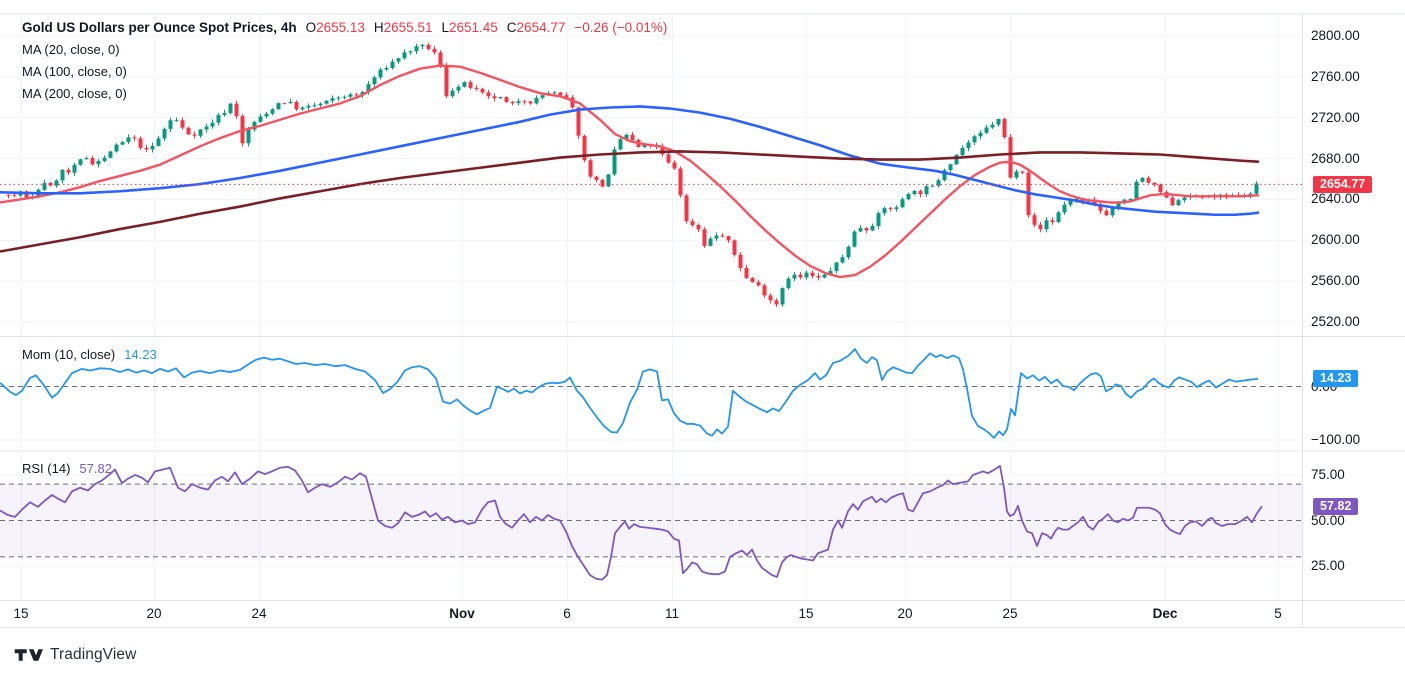 The image size is (1405, 674). I want to click on rsi-axis-label: 25.00, so click(1328, 565).